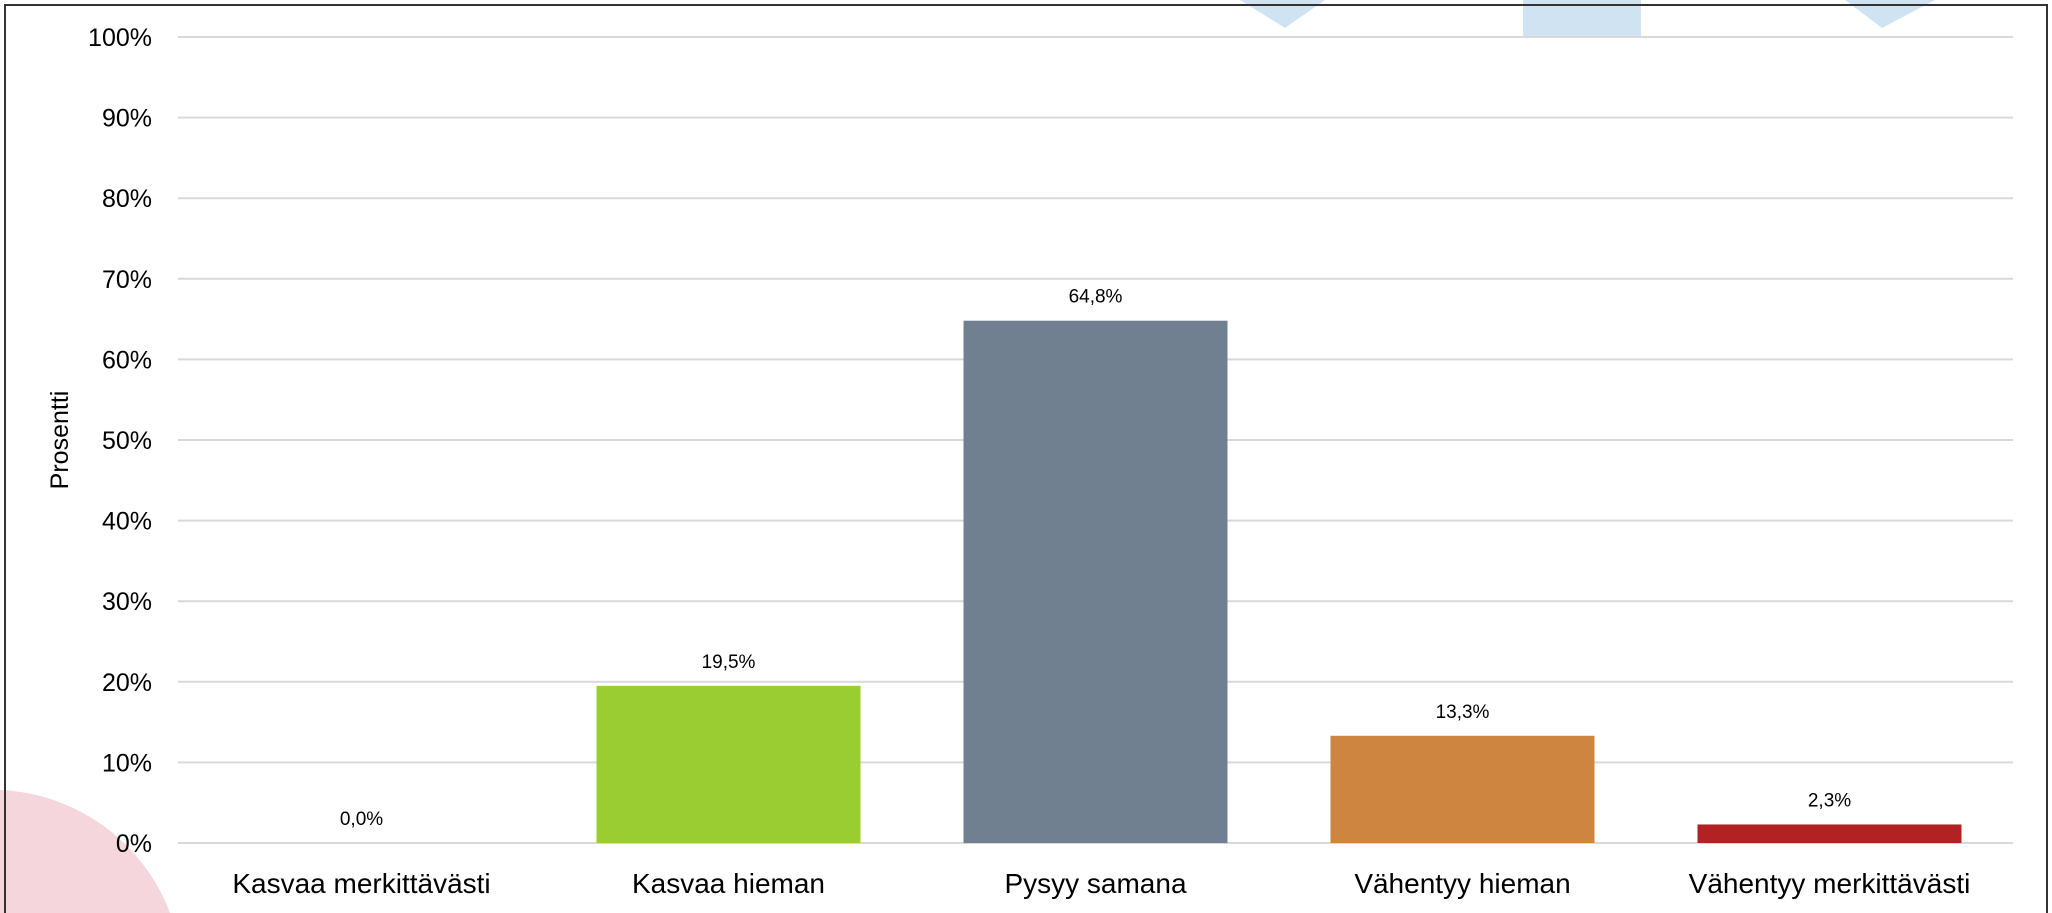 This screenshot has width=2052, height=913. Describe the element at coordinates (361, 883) in the screenshot. I see `x-tick-label: Kasvaa merkittävästi` at that location.